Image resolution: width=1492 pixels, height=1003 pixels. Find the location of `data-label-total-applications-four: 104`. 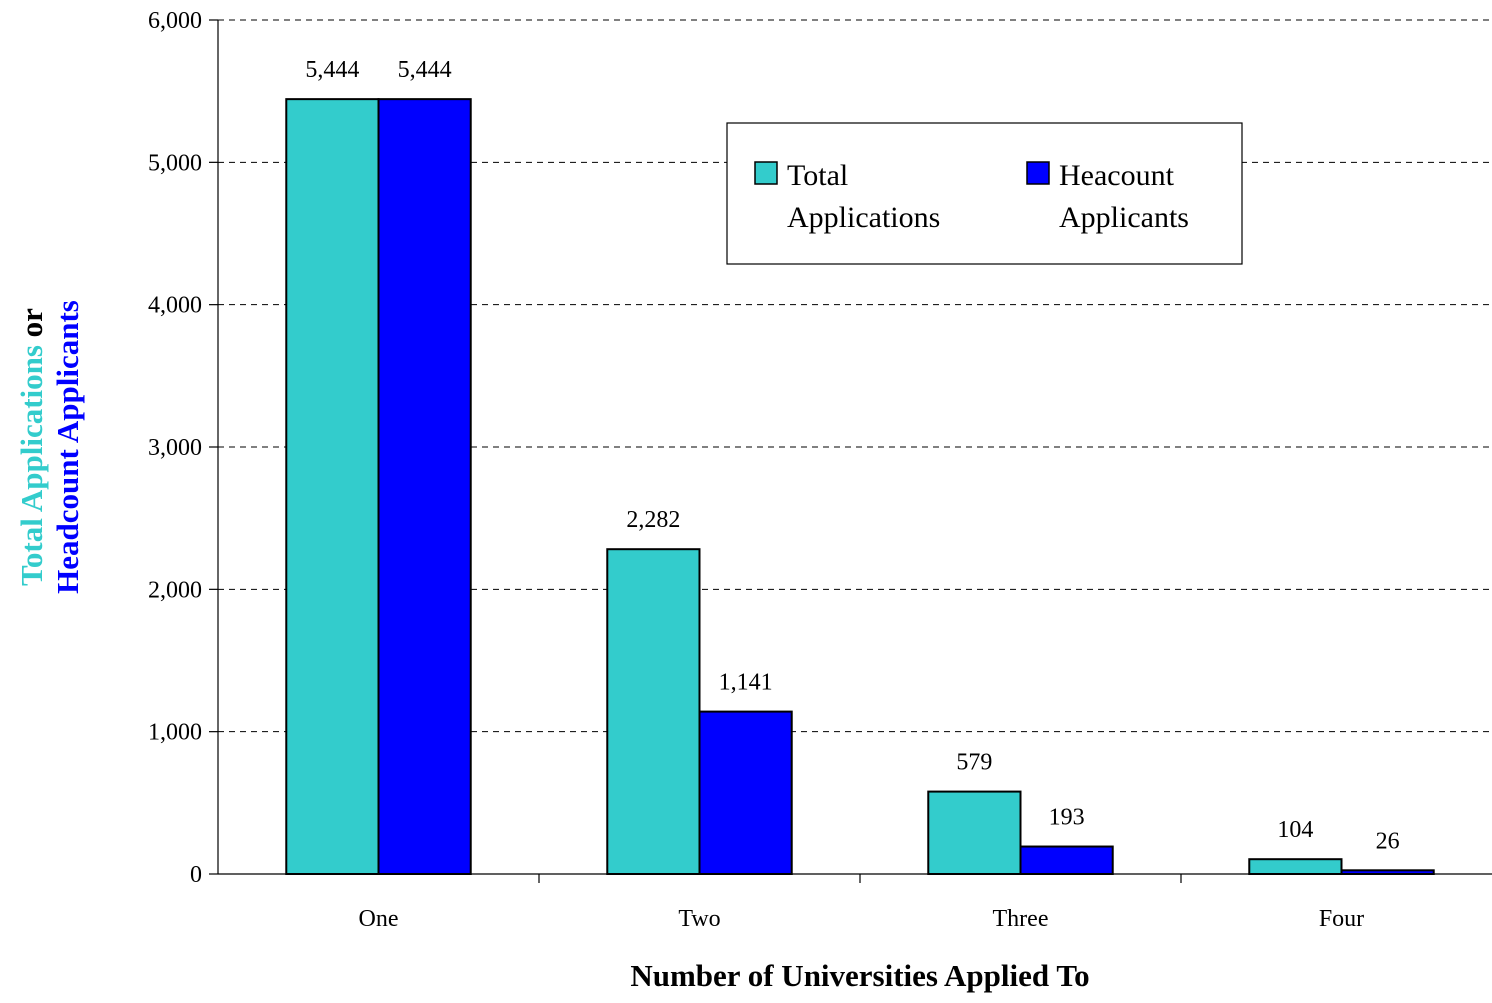

data-label-total-applications-four: 104 is located at coordinates (1295, 830).